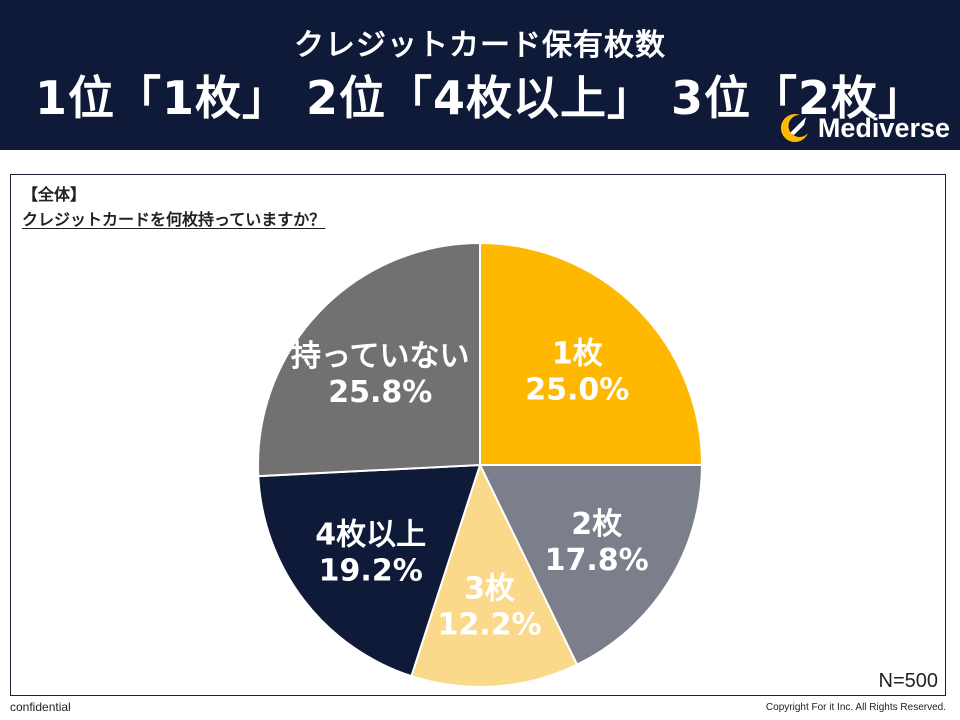  What do you see at coordinates (480, 98) in the screenshot?
I see `page-title: 1位「1枚」 2位「4枚以上」 3位「2枚」` at bounding box center [480, 98].